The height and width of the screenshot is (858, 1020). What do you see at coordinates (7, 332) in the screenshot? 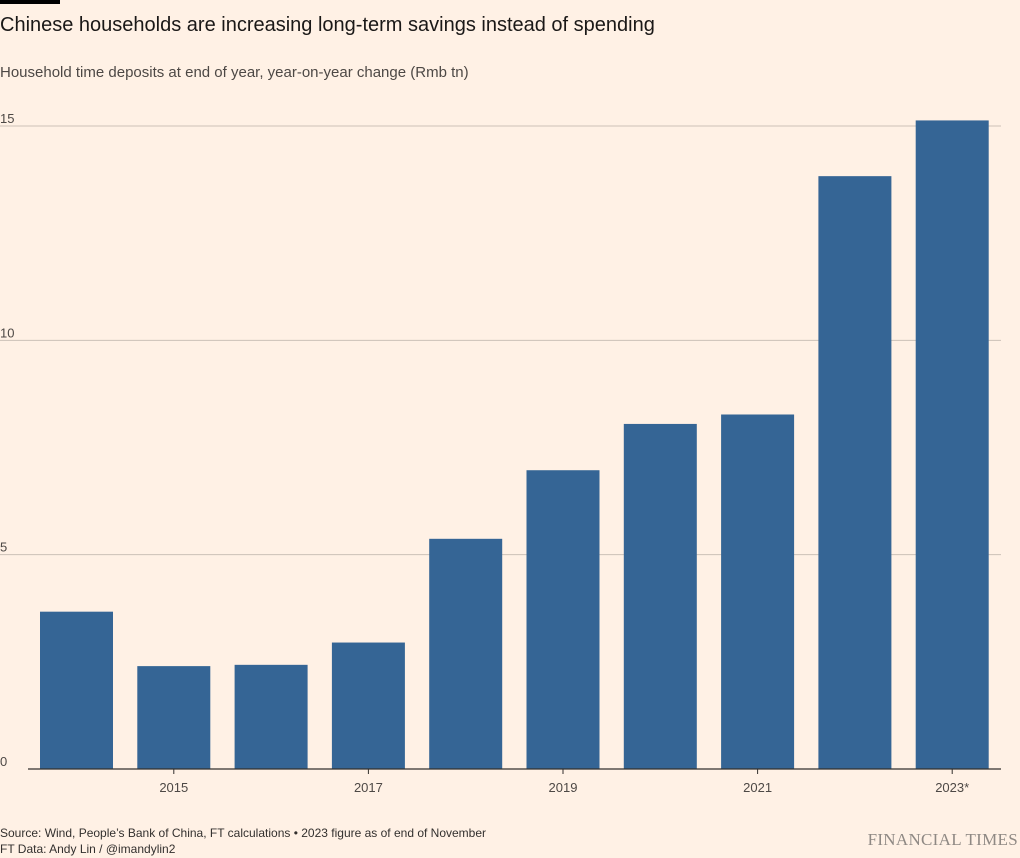
I see `y-tick-label: 10` at bounding box center [7, 332].